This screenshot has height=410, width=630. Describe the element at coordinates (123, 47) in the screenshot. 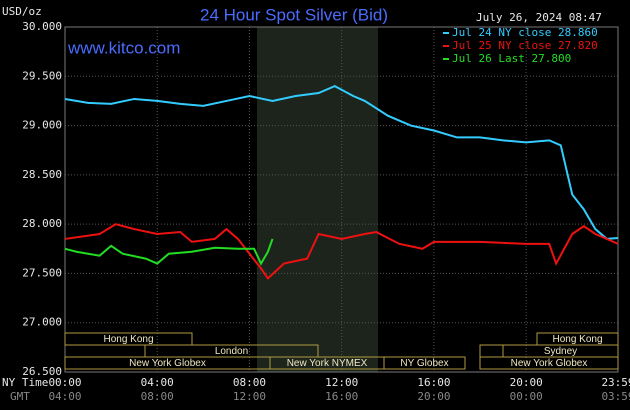

I see `source: www.kitco.com` at that location.